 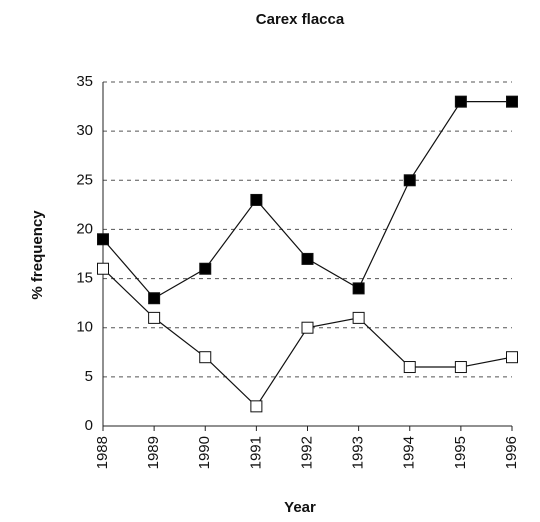 What do you see at coordinates (460, 452) in the screenshot?
I see `x-tick-label: 1995` at bounding box center [460, 452].